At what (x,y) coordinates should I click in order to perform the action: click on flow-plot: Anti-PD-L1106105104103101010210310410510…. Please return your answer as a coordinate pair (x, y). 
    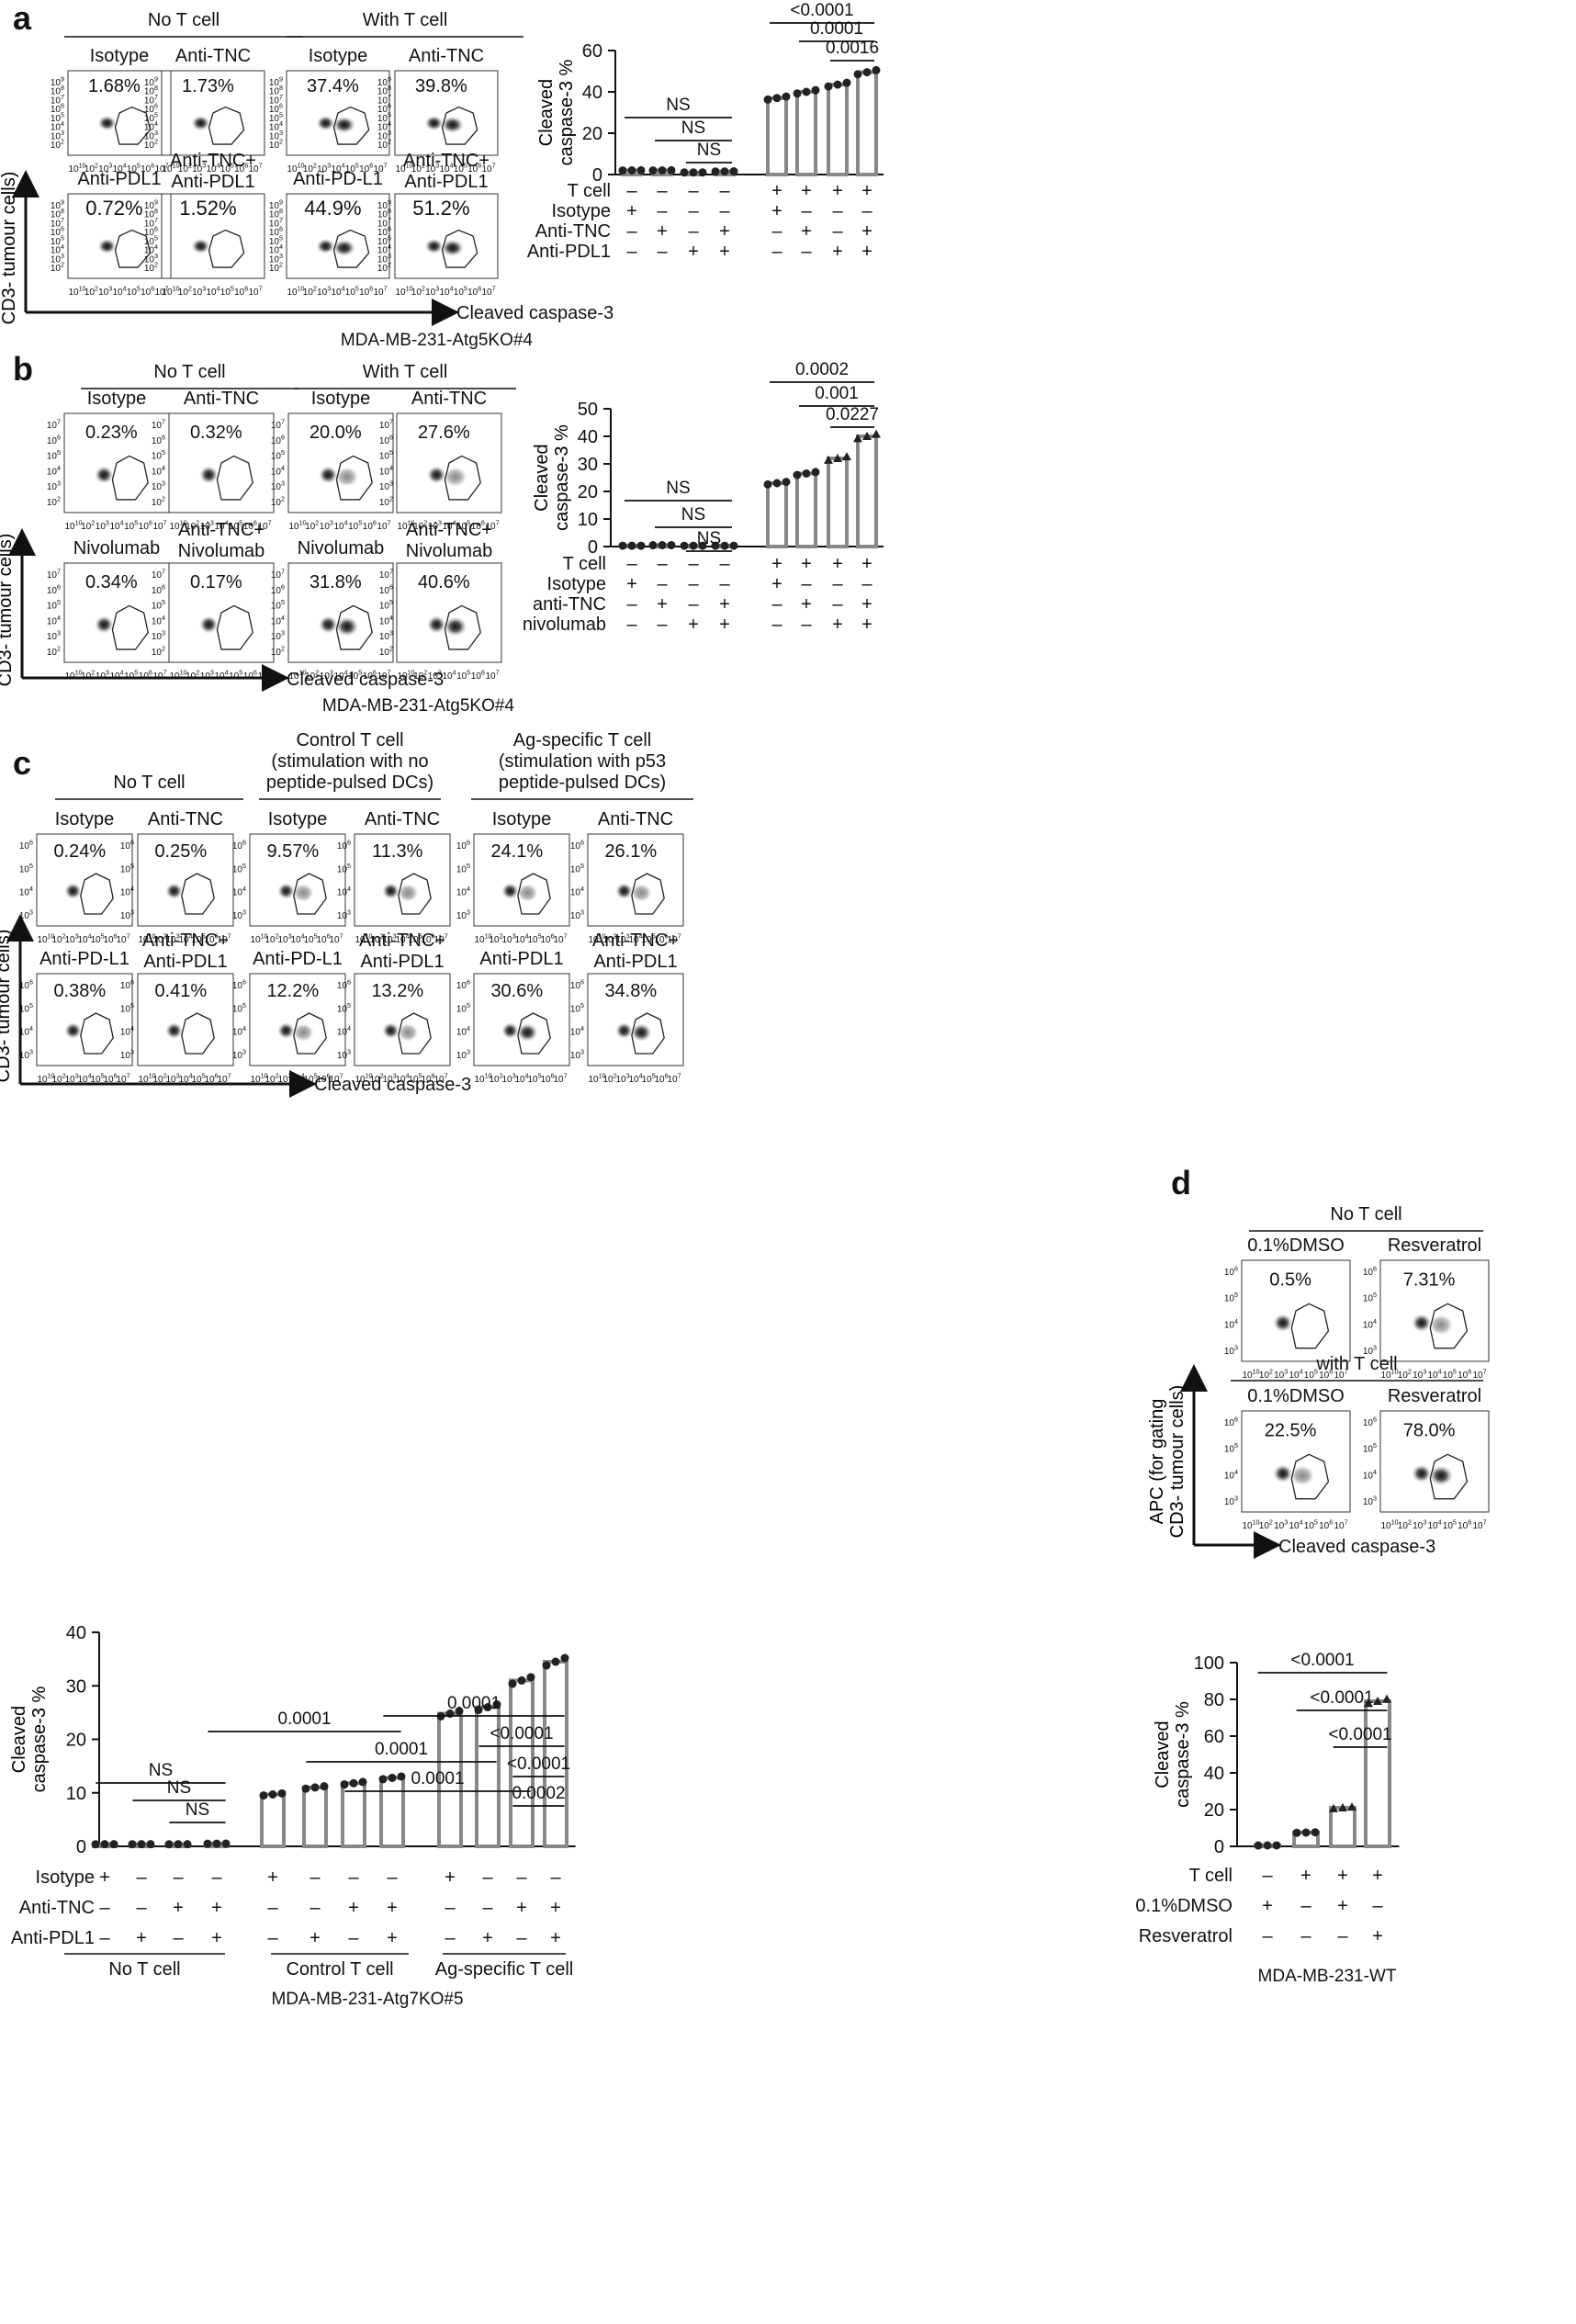
    Looking at the image, I should click on (289, 1017).